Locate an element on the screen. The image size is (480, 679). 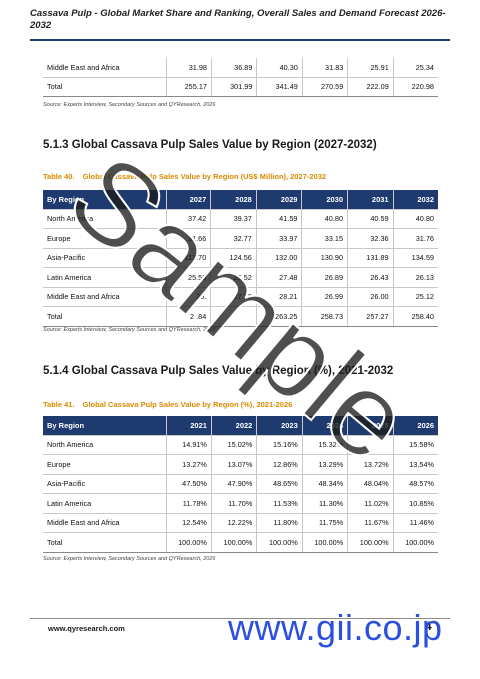
table-cell: 11.67% is located at coordinates (370, 523).